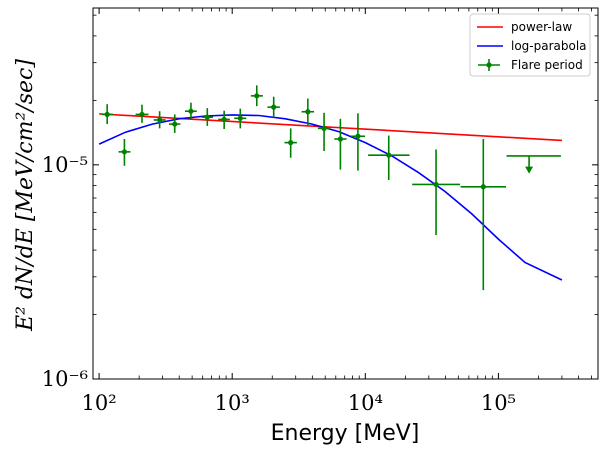  I want to click on legend-swatch-flare-dot, so click(489, 65).